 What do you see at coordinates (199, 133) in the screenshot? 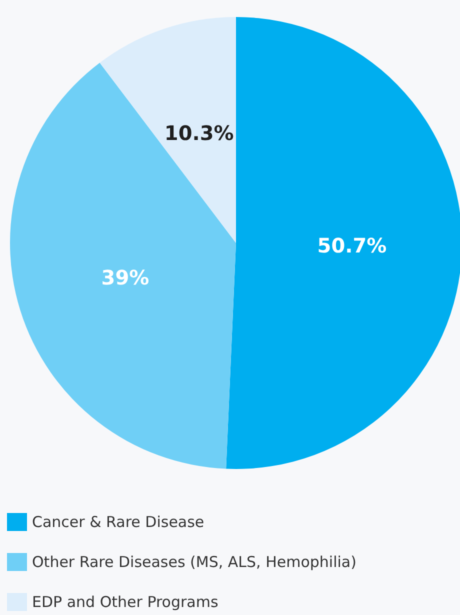
I see `data-label: 10.3%` at bounding box center [199, 133].